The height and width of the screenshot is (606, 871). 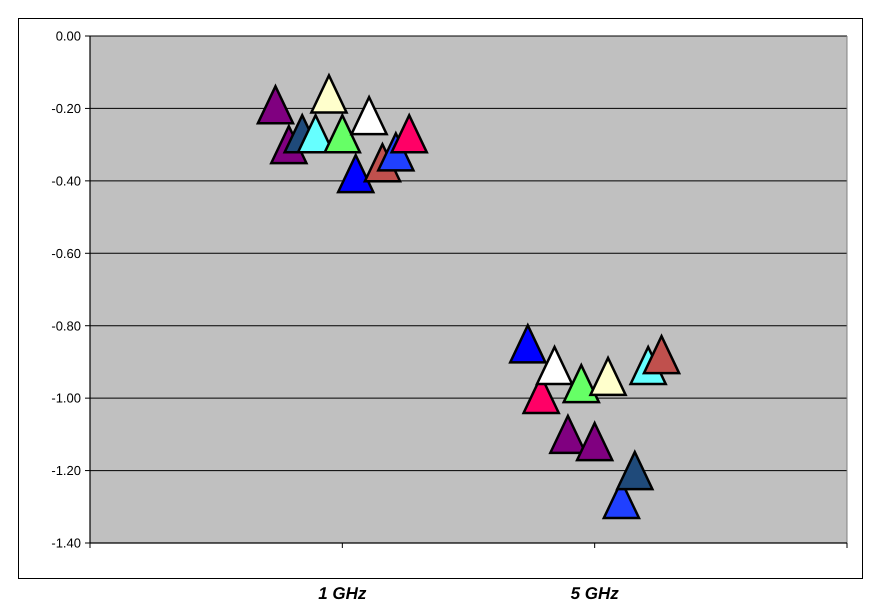 I want to click on y-tick-label: -1.00, so click(x=66, y=398).